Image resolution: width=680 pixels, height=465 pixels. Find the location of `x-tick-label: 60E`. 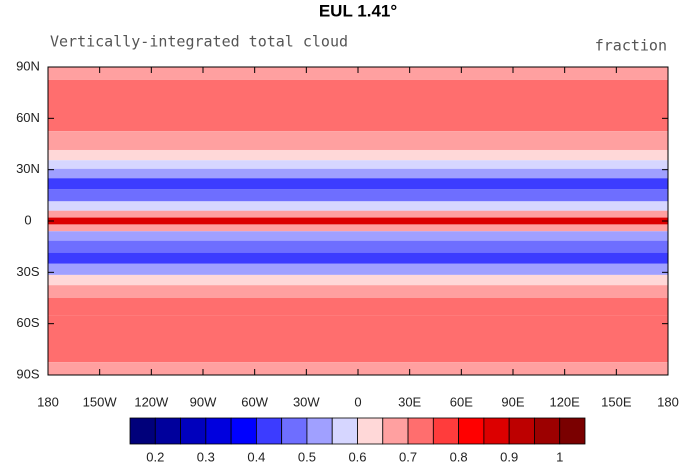

x-tick-label: 60E is located at coordinates (461, 401).